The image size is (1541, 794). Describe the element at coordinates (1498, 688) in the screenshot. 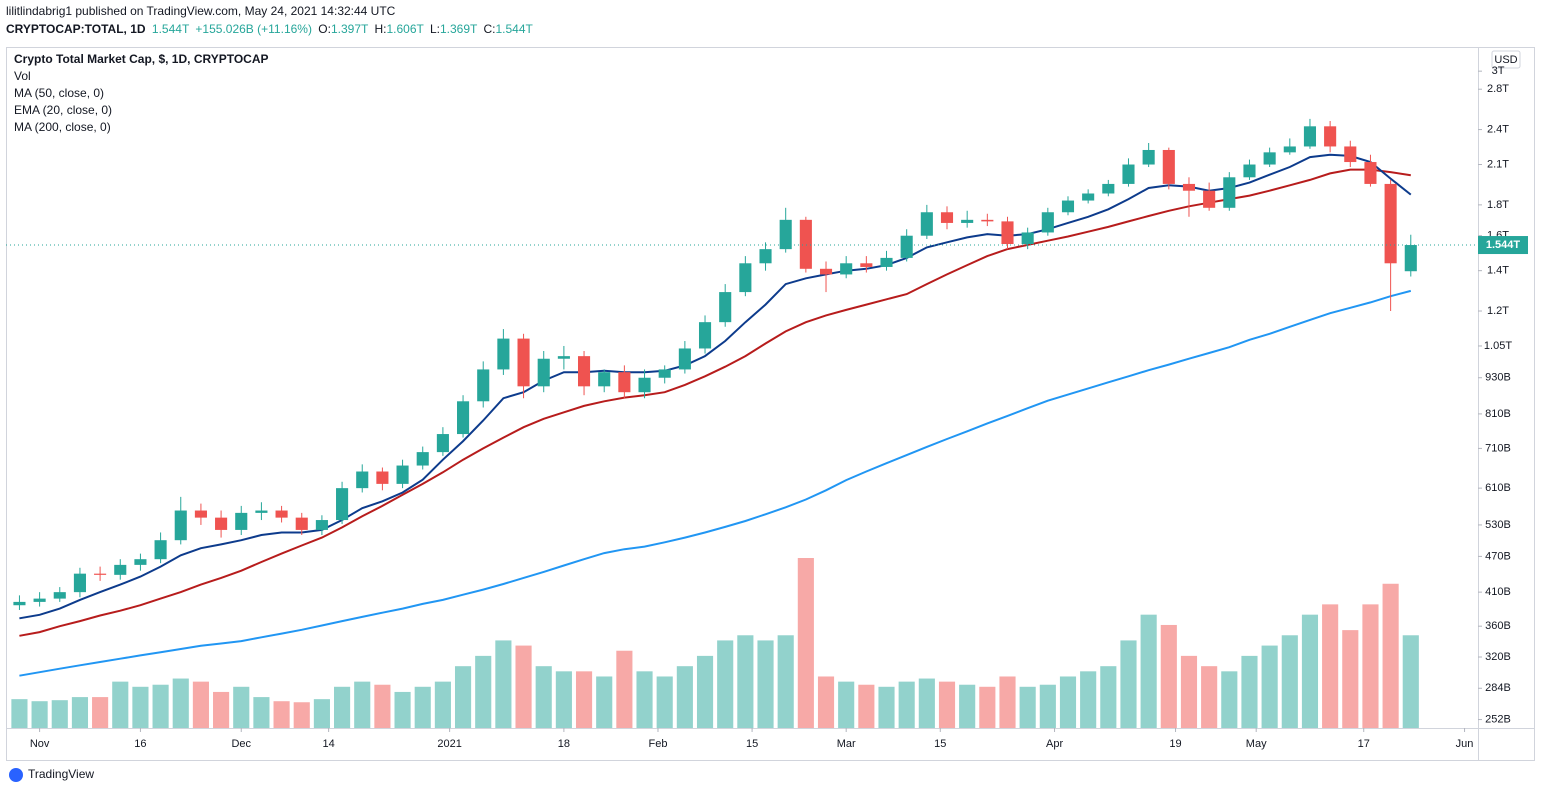

I see `y-tick-label: 284B` at that location.